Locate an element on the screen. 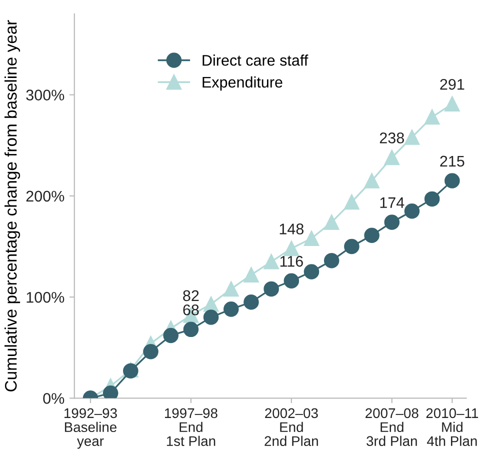  data-label: 82 is located at coordinates (191, 296).